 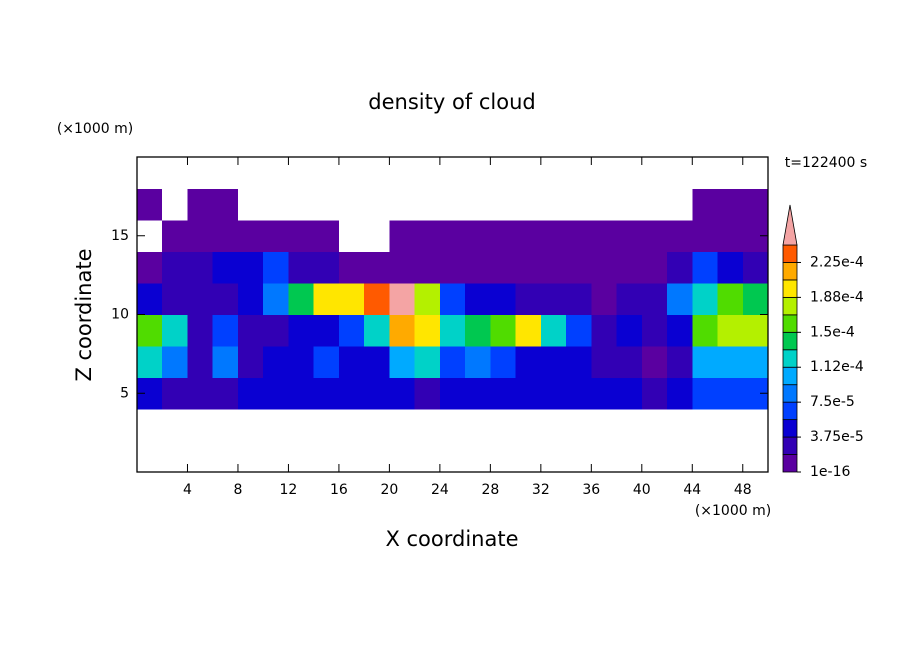 I want to click on x-tick-label: 48, so click(x=743, y=490).